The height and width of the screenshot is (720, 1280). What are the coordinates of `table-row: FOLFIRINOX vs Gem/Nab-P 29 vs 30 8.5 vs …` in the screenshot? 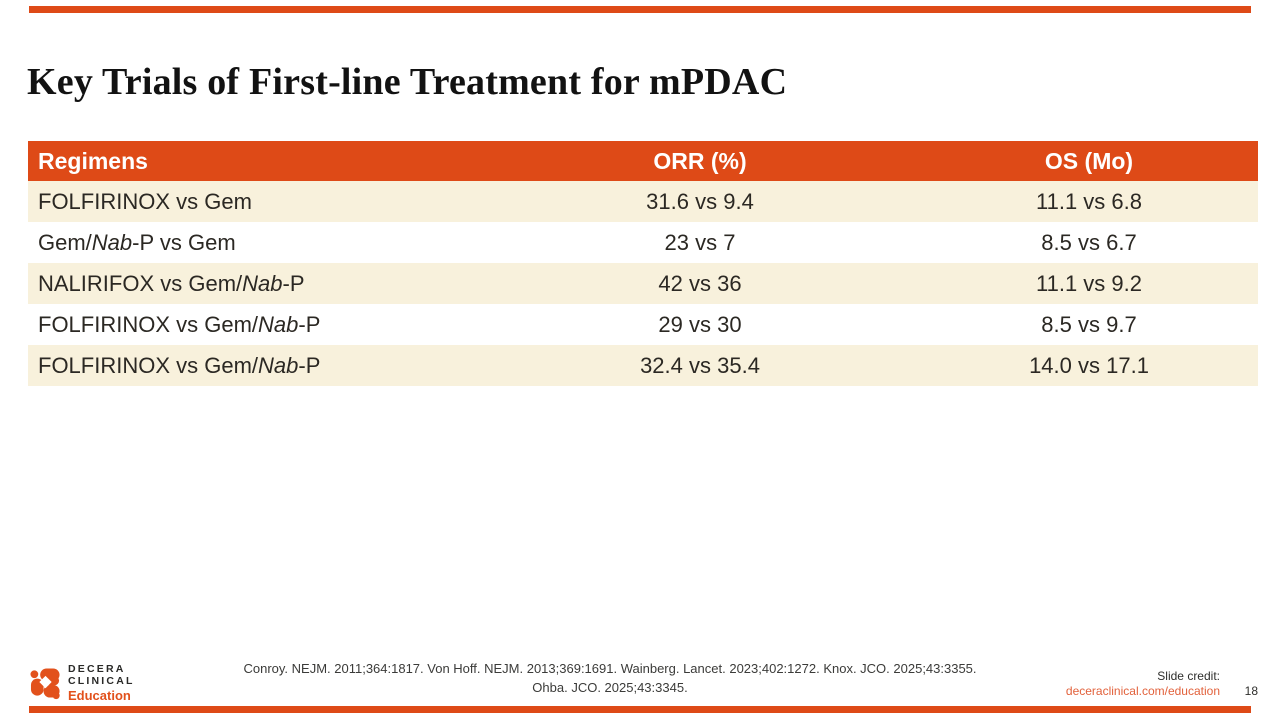 It's located at (643, 324).